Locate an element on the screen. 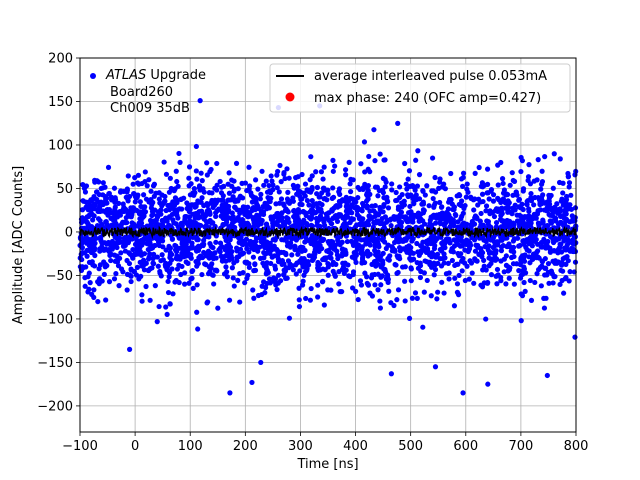 This screenshot has width=640, height=480. y-tick-label: −150 is located at coordinates (55, 363).